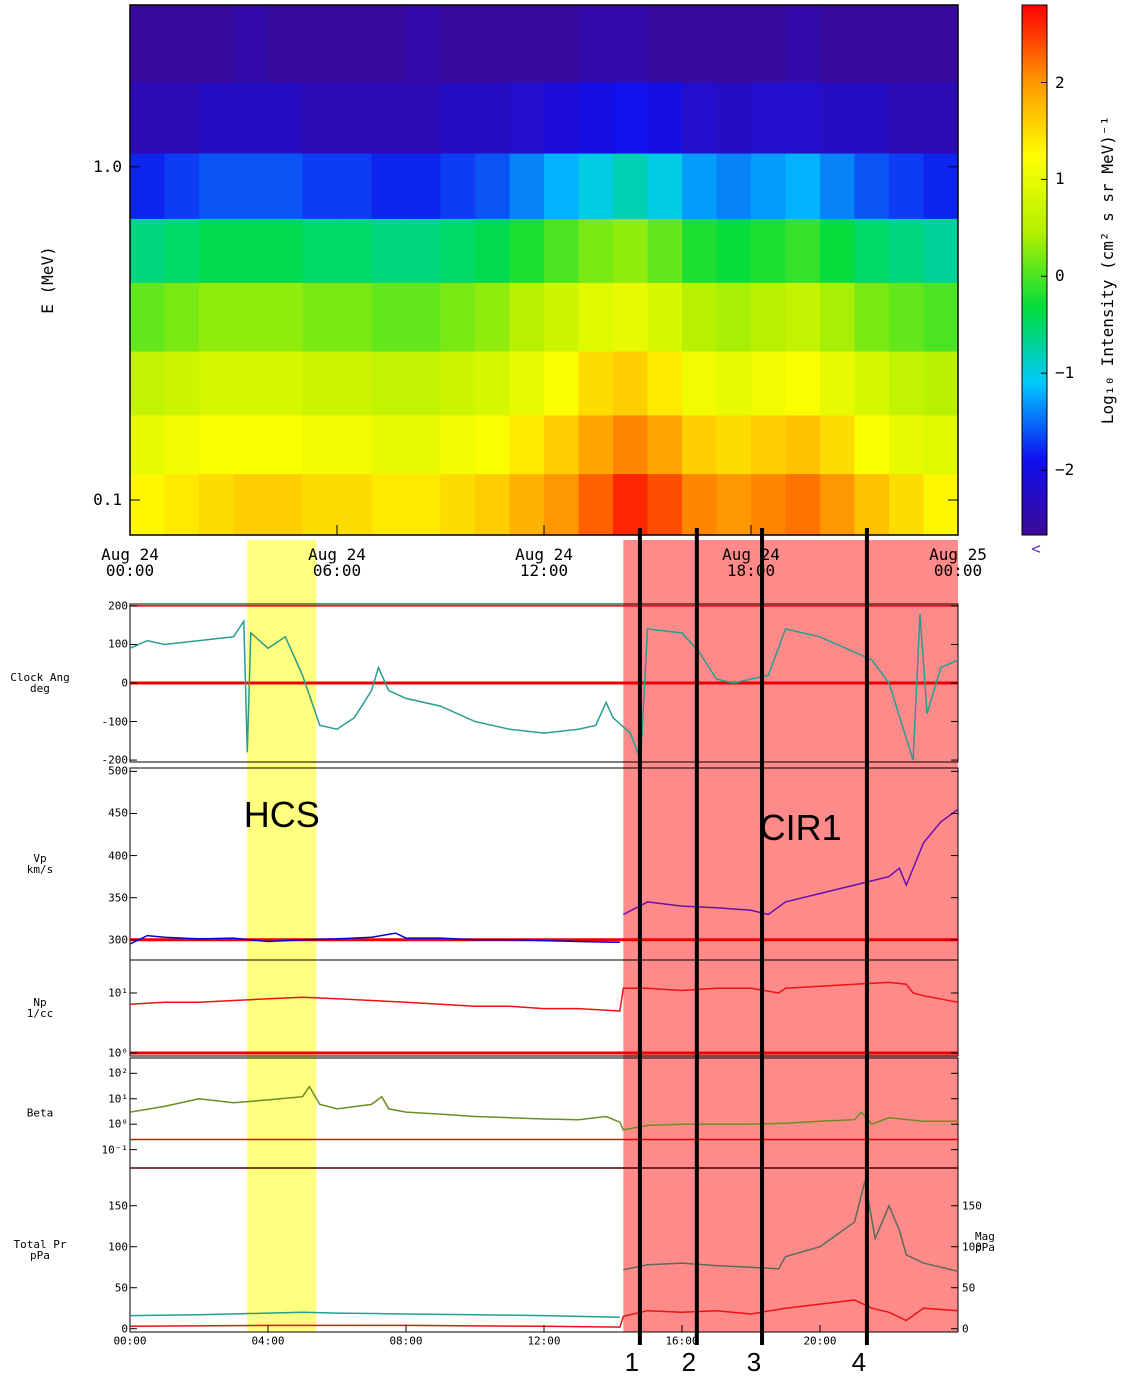 The width and height of the screenshot is (1139, 1382). I want to click on event-label: 4, so click(859, 1362).